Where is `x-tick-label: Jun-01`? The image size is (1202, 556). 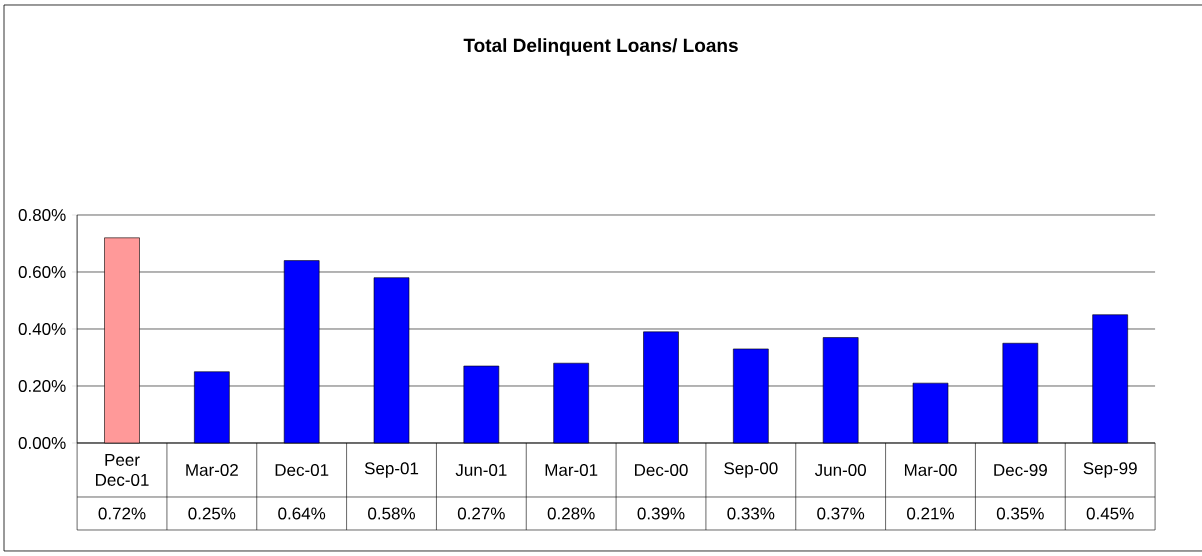 x-tick-label: Jun-01 is located at coordinates (481, 470).